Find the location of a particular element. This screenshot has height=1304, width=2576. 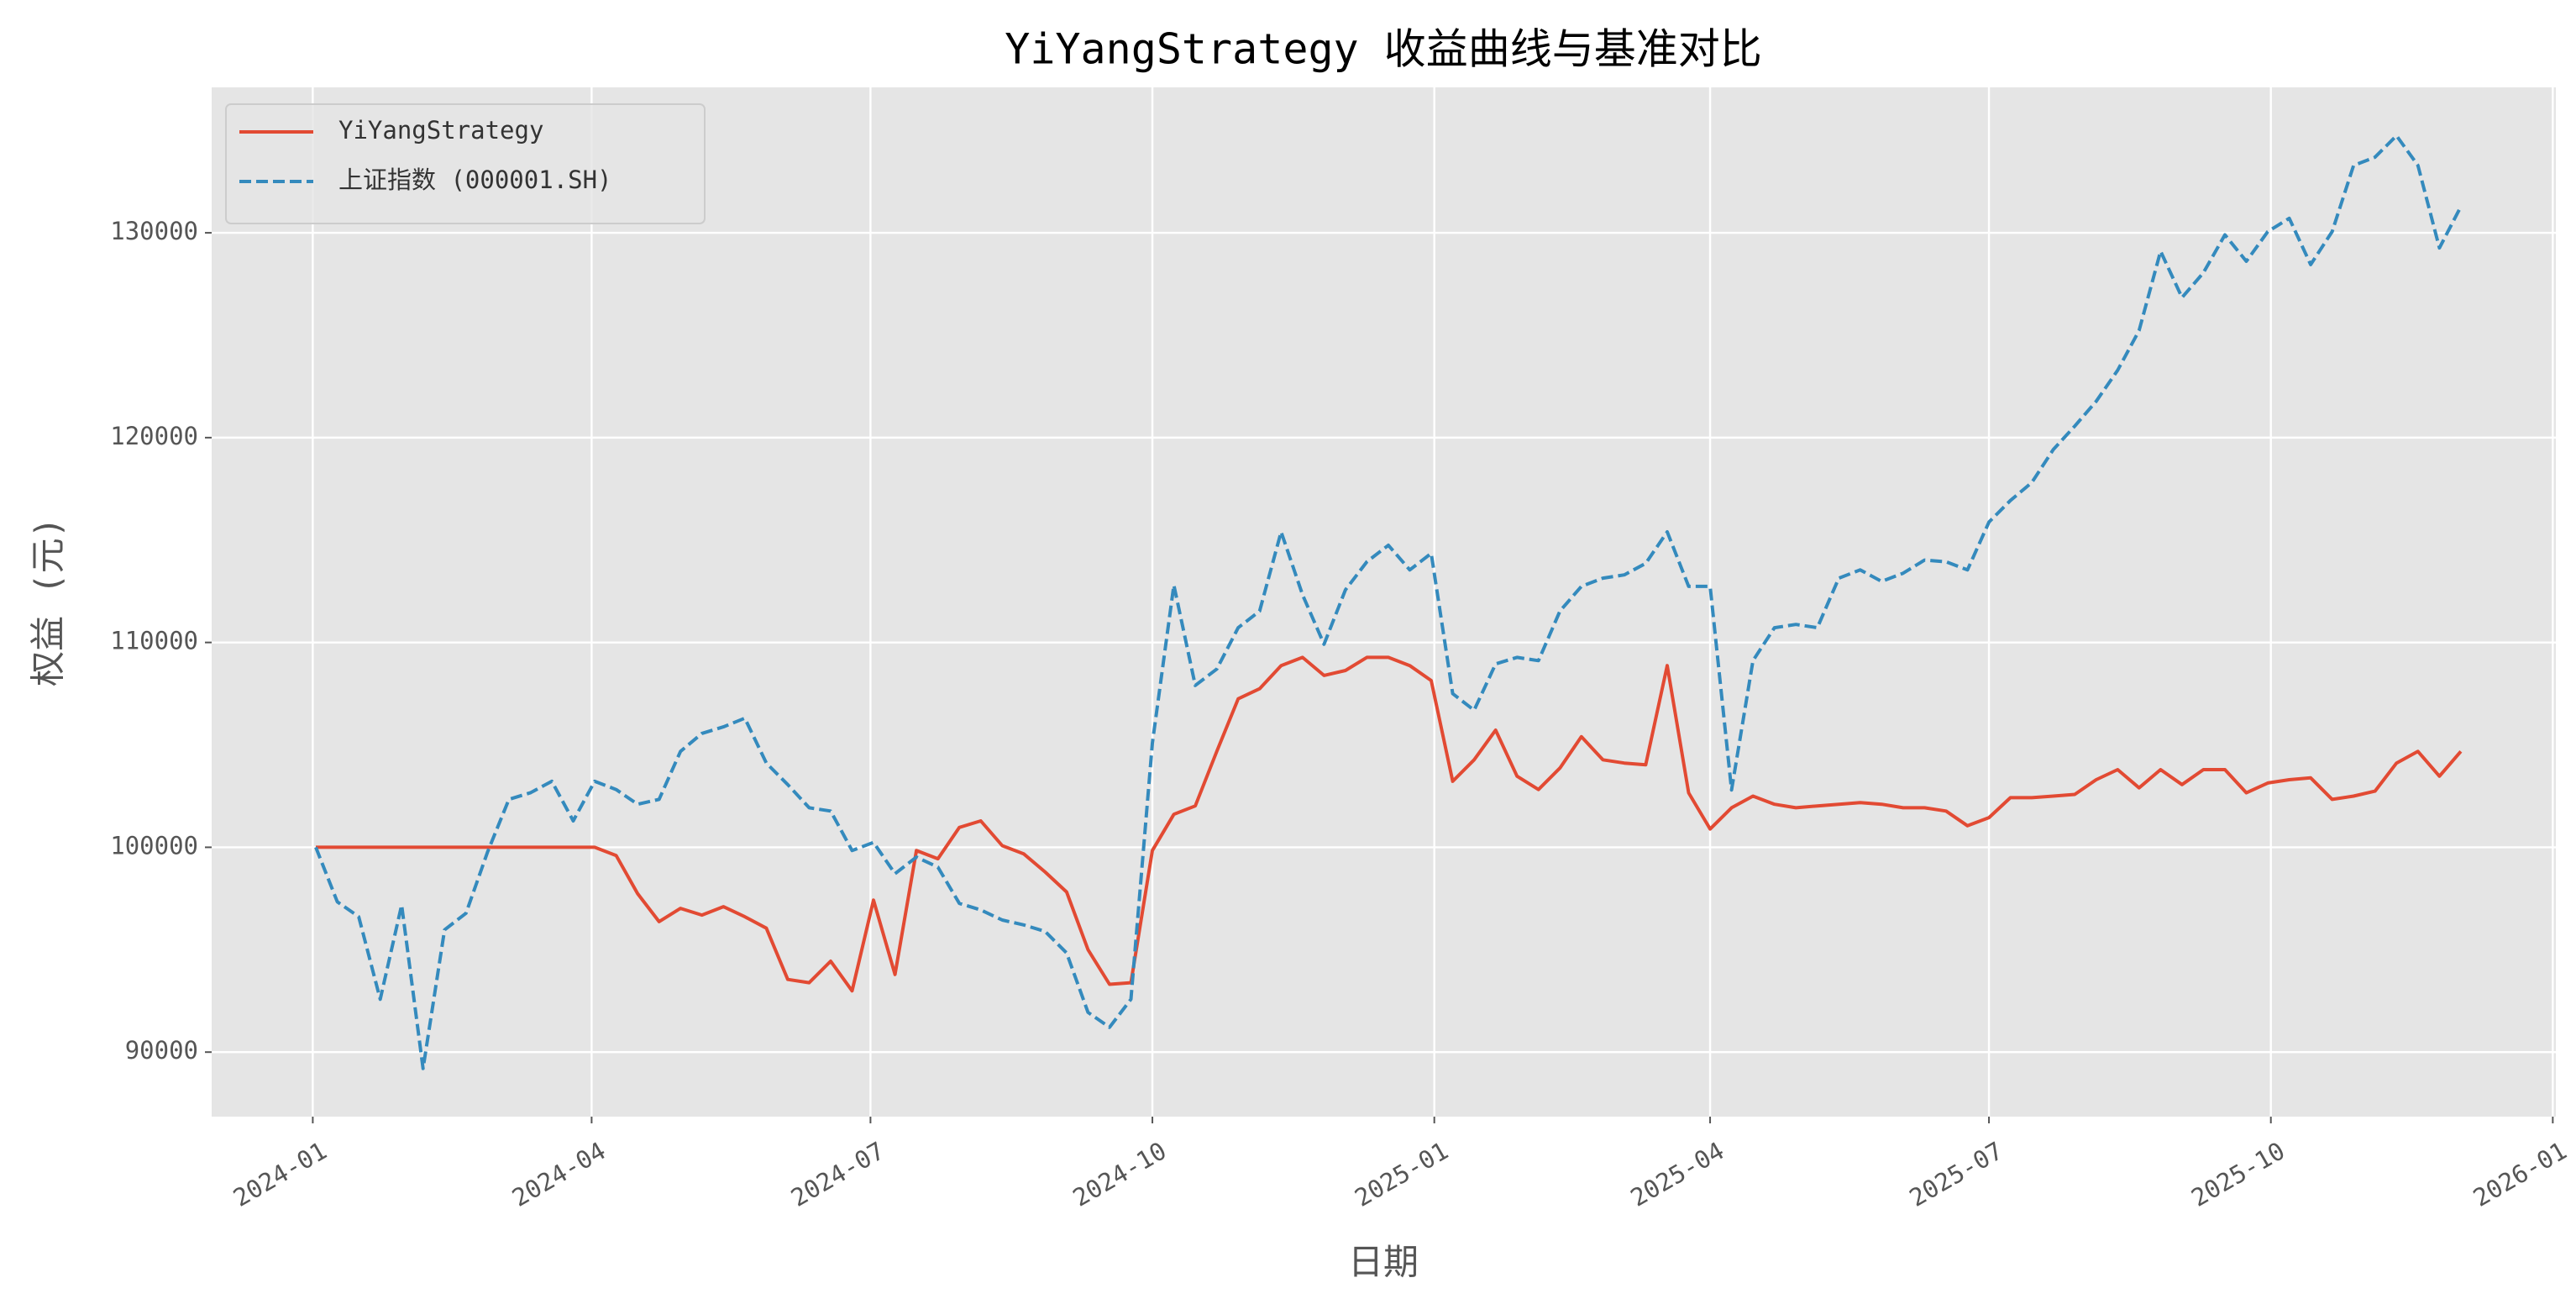

y-axis-label: 权益 (元) is located at coordinates (48, 602).